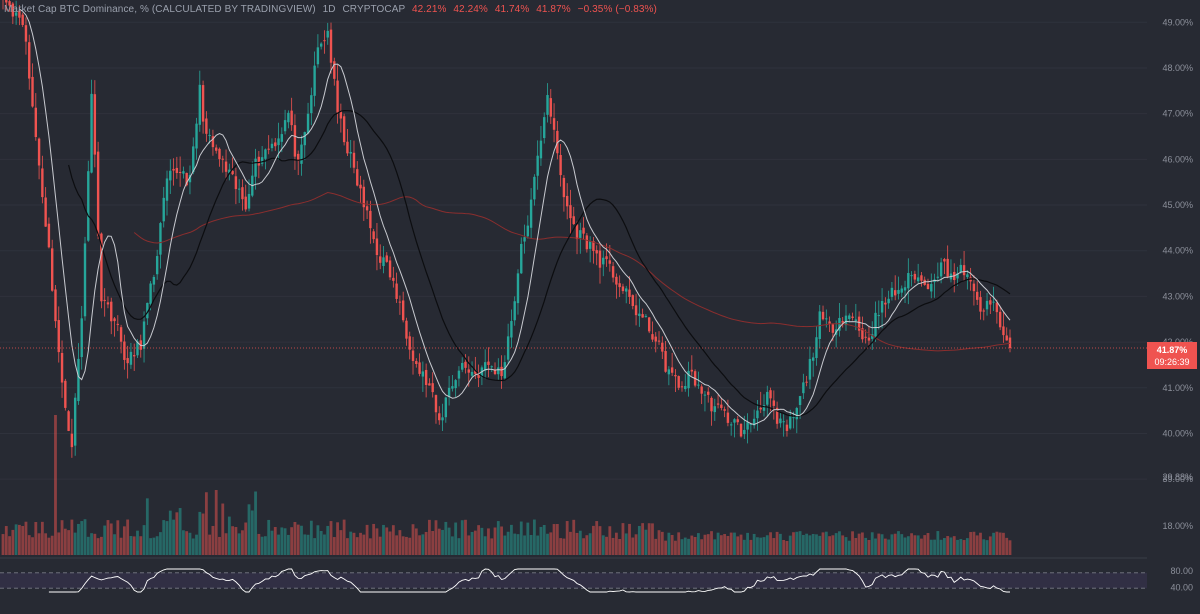  I want to click on price-tick-label: 40.00%, so click(1177, 433).